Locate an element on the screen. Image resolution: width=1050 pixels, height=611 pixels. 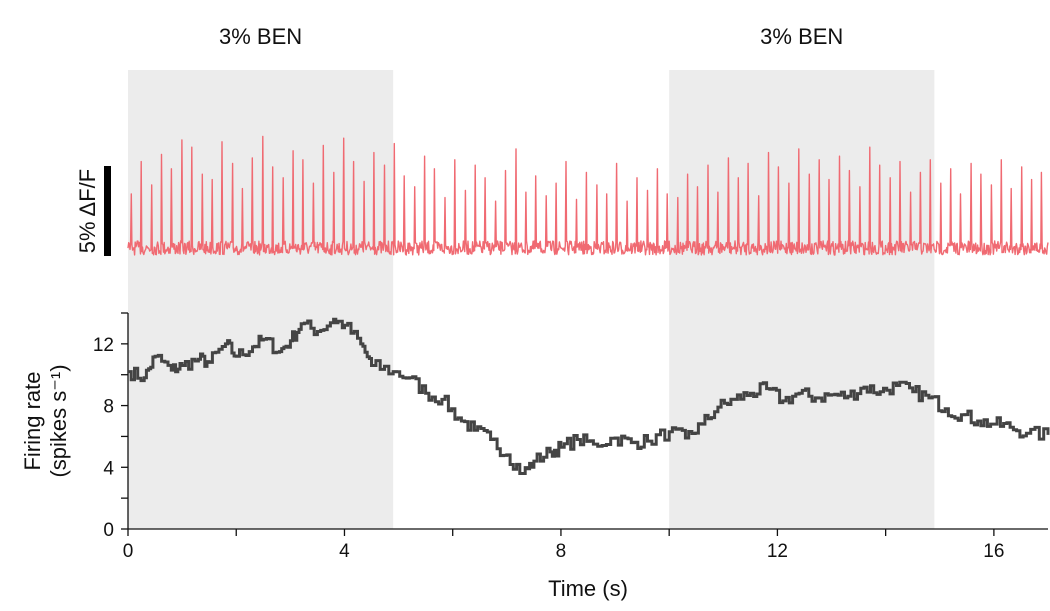
y-ticks: 0 4 8 12 is located at coordinates (110, 426).